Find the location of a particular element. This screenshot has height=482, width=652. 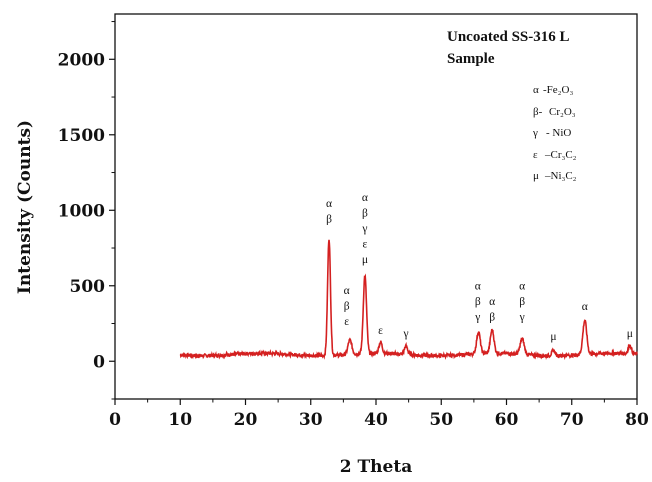

legend-symbol: μ is located at coordinates (536, 176).